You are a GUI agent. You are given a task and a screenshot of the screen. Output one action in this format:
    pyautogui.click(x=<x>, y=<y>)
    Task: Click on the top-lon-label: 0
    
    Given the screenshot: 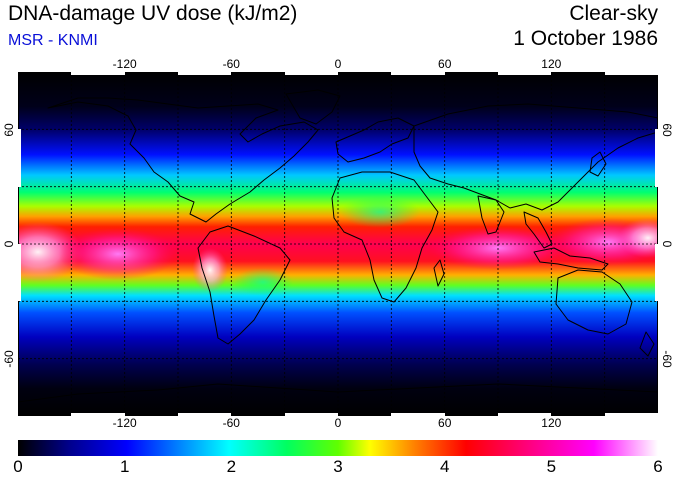 What is the action you would take?
    pyautogui.click(x=338, y=64)
    